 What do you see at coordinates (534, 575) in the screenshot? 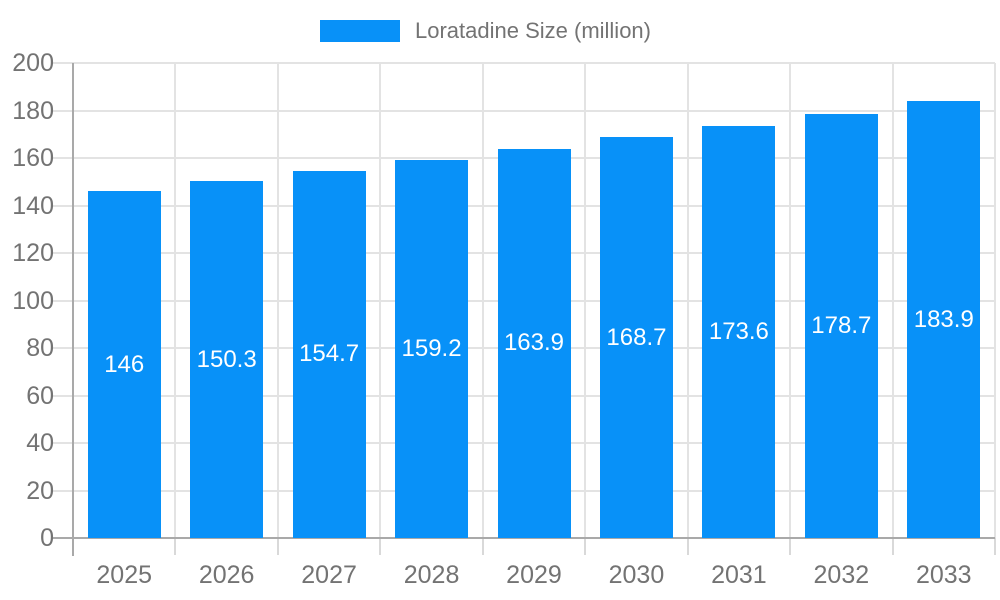
I see `x-axis-label: 2029` at bounding box center [534, 575].